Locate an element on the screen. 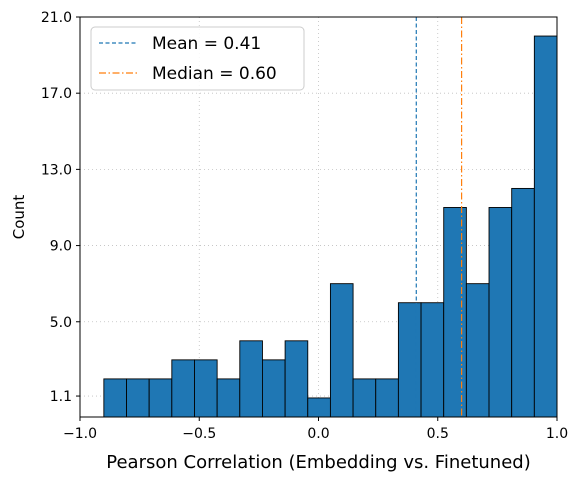 The image size is (581, 480). x-tick-label: 1.0 is located at coordinates (557, 434).